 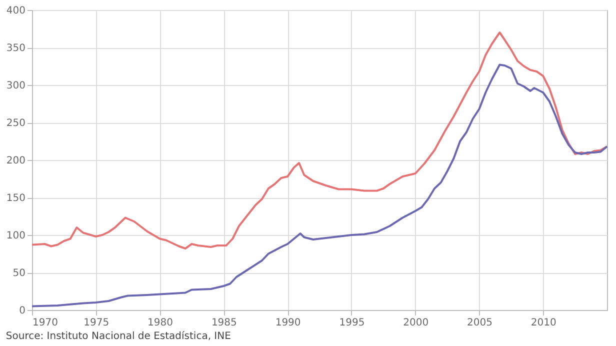 I want to click on source-note: Source: Instituto Nacional de Estadística, INE, so click(x=118, y=336).